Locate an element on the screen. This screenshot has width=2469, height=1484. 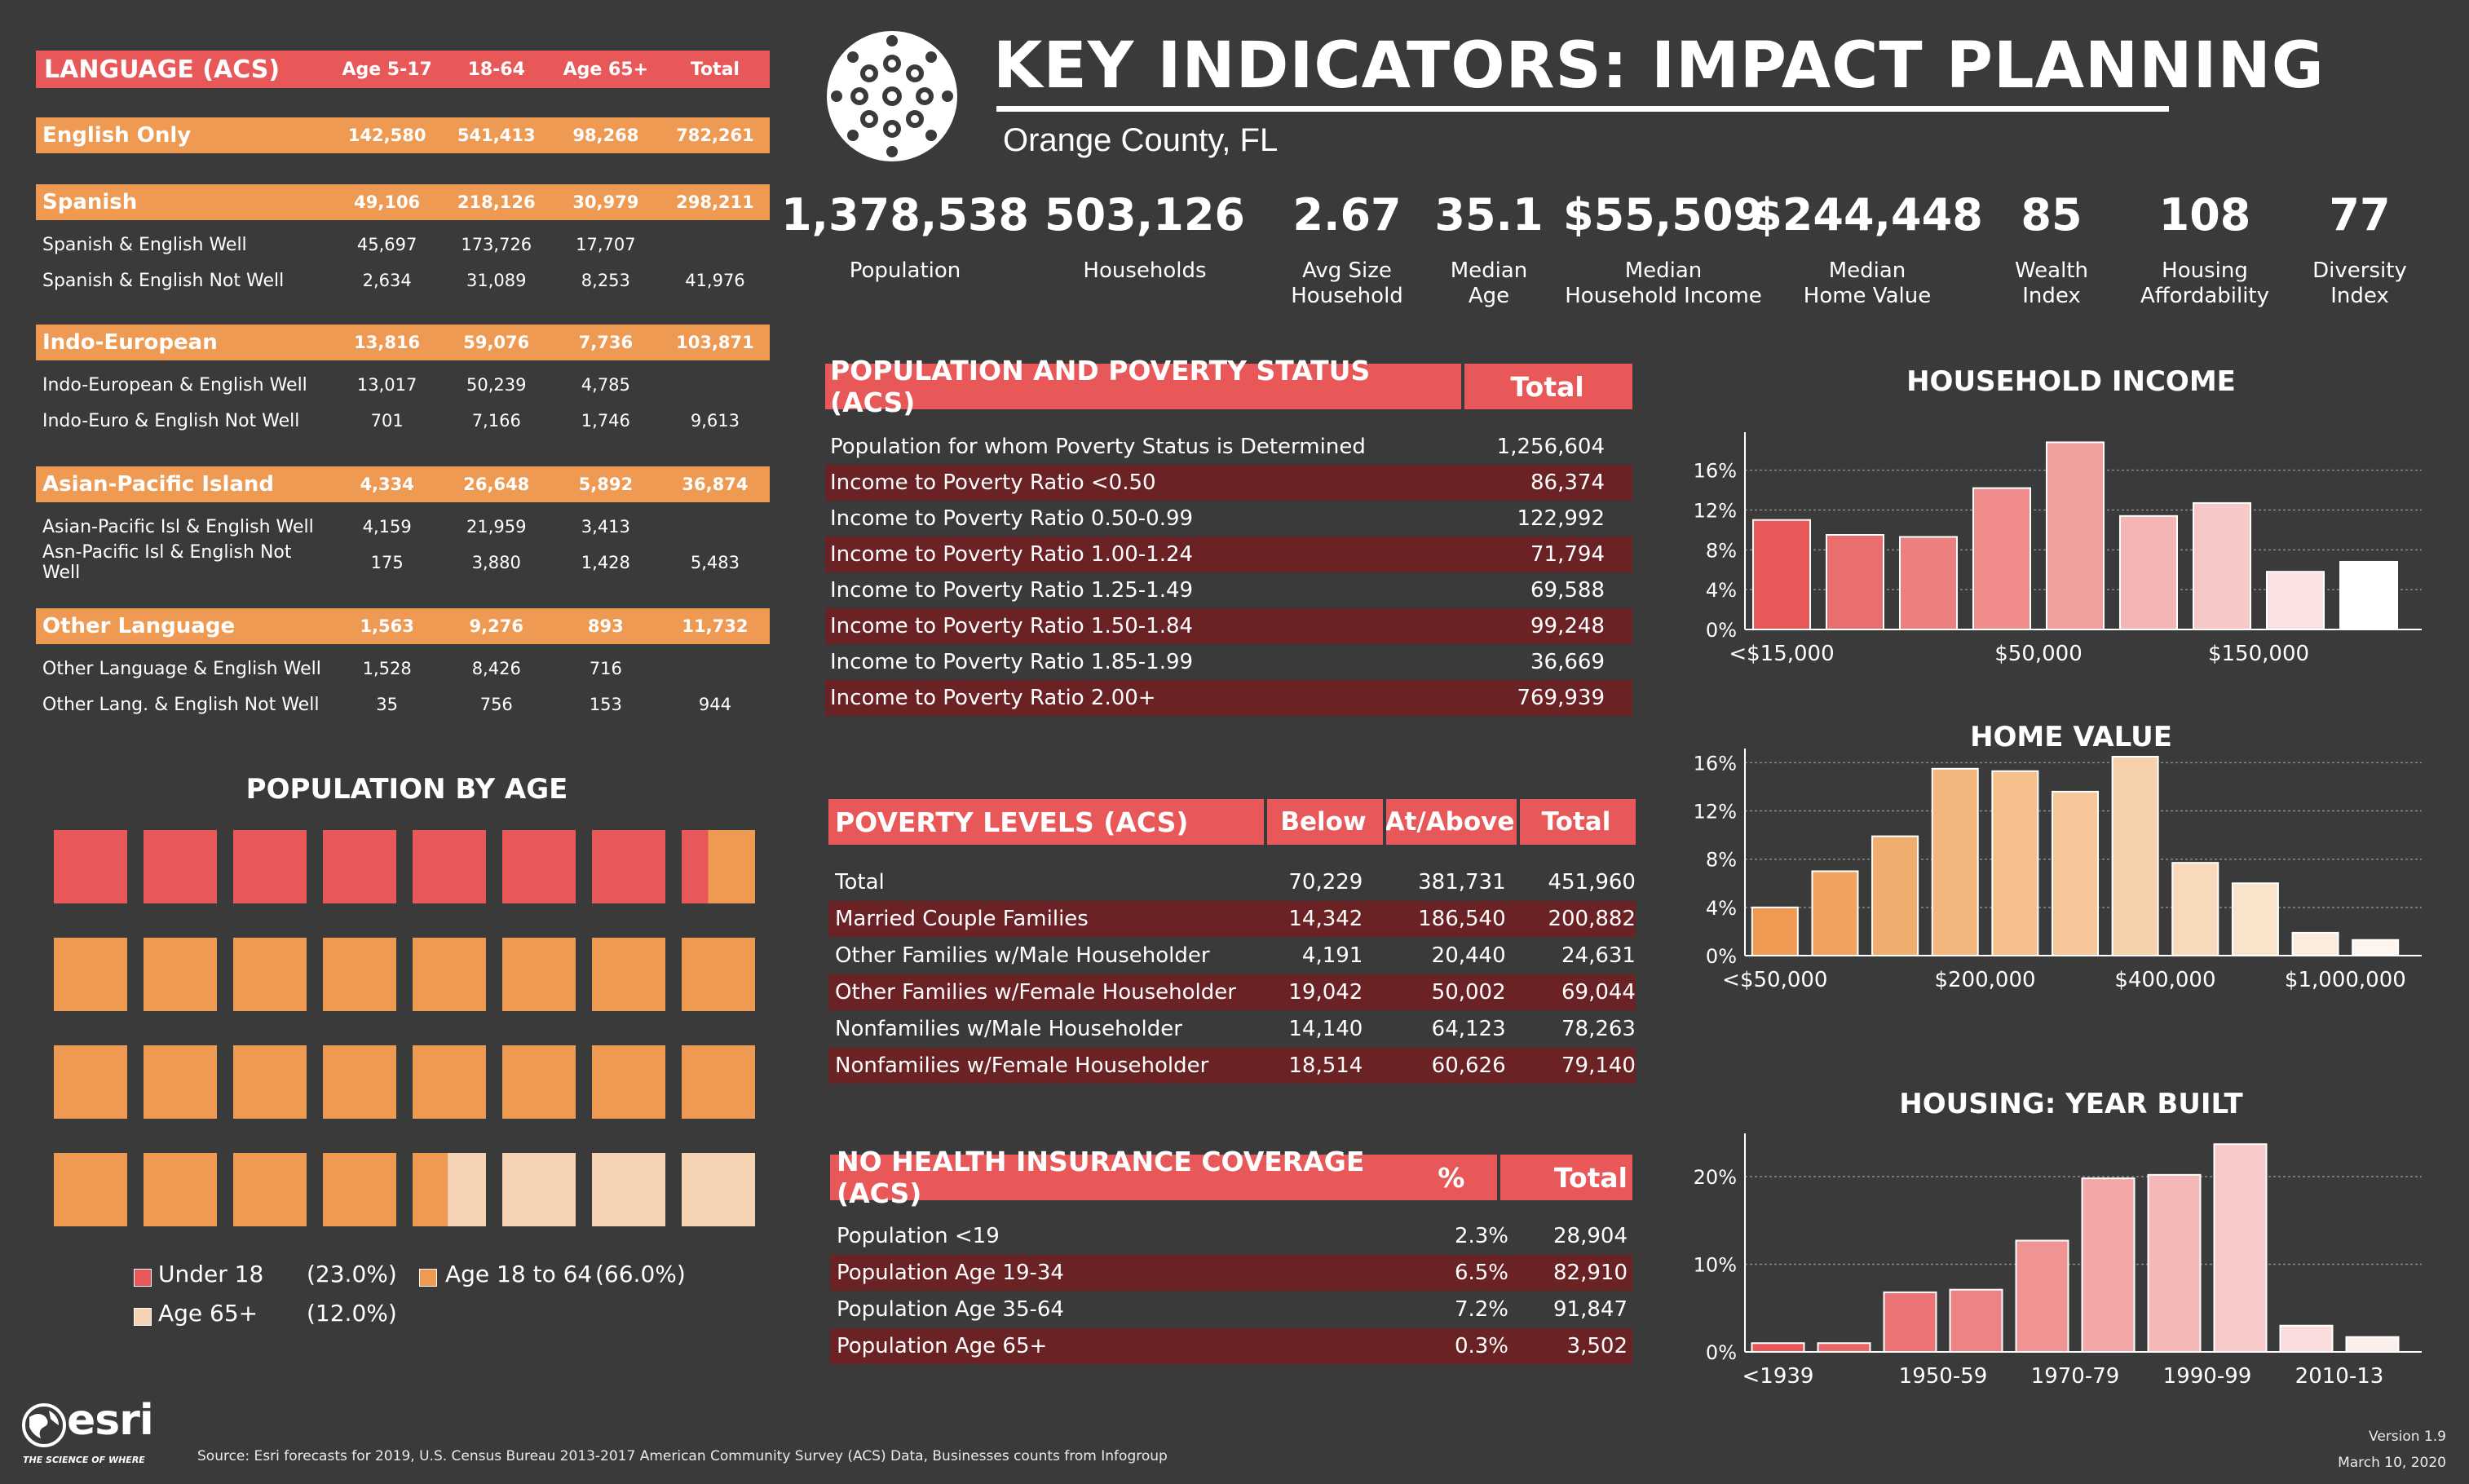
y-tick-label: 16% is located at coordinates (1715, 471).